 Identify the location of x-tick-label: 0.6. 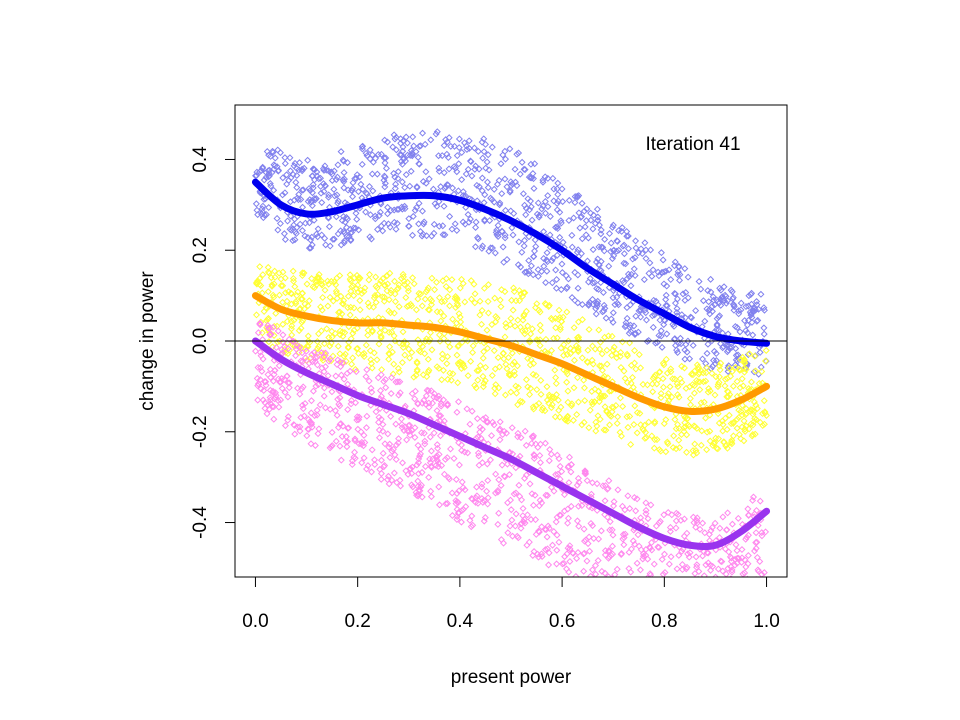
(562, 621).